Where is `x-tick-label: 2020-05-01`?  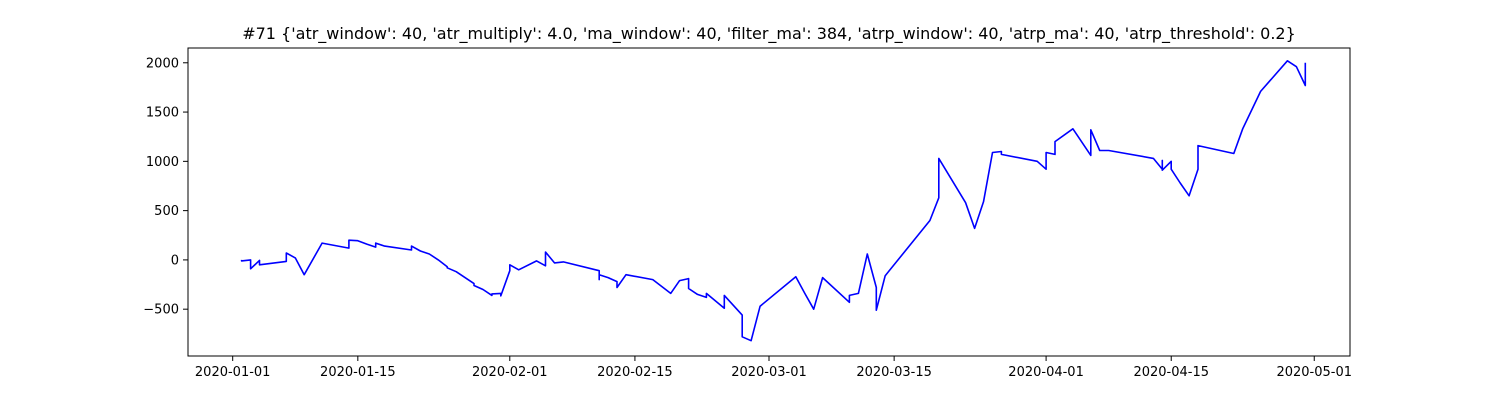 x-tick-label: 2020-05-01 is located at coordinates (1314, 372).